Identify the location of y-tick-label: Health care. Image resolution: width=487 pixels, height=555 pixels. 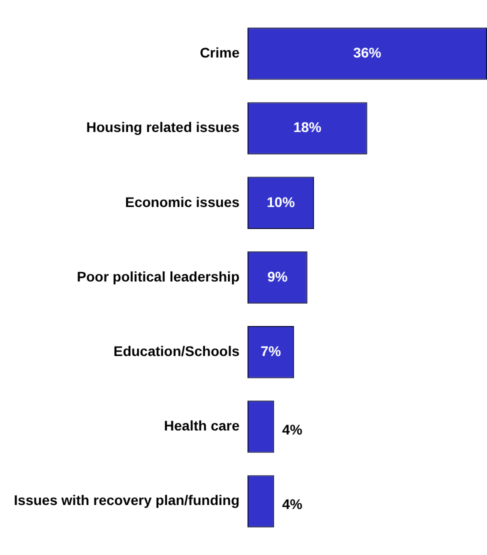
(202, 426).